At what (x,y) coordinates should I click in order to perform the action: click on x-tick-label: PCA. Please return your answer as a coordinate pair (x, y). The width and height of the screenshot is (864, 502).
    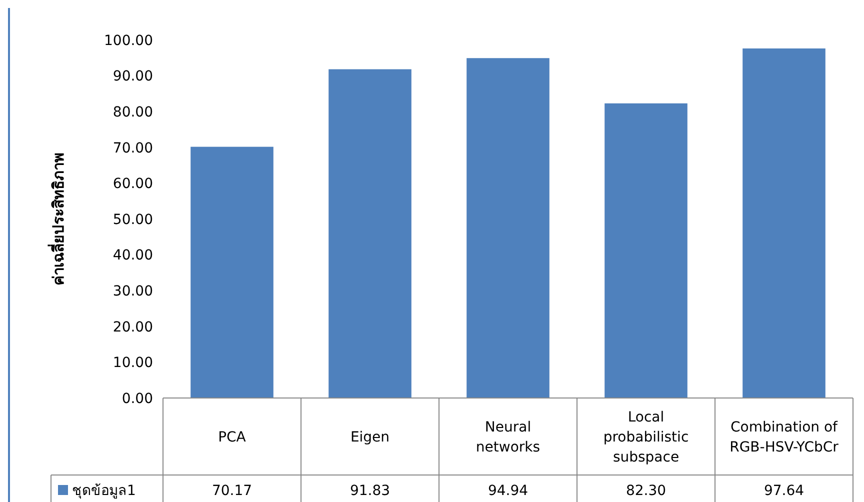
    Looking at the image, I should click on (232, 437).